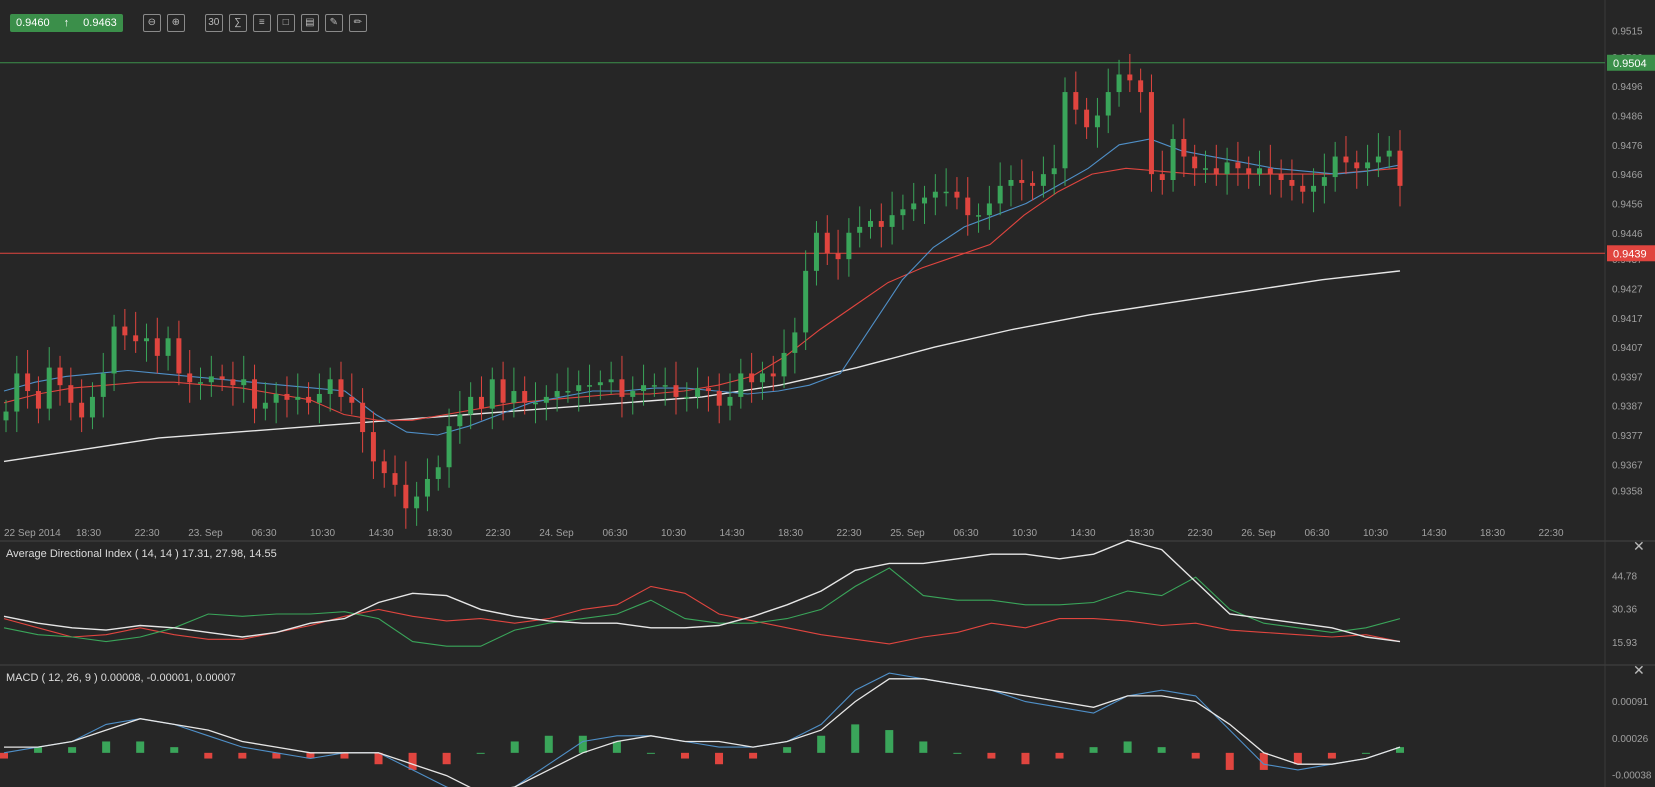 This screenshot has height=787, width=1655. I want to click on quote-box: 0.9460 ↑ 0.9463, so click(66, 23).